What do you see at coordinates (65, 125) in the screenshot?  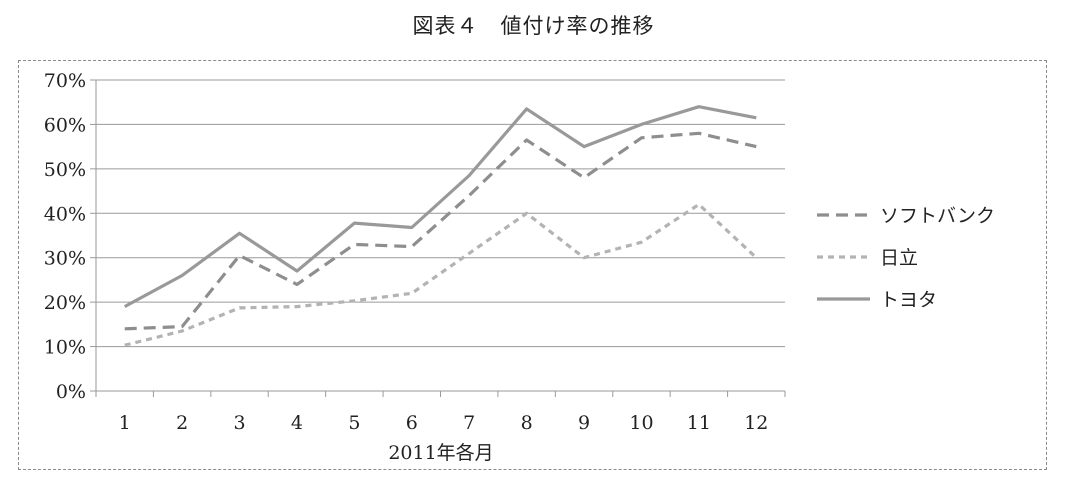 I see `y-tick-label: 60%` at bounding box center [65, 125].